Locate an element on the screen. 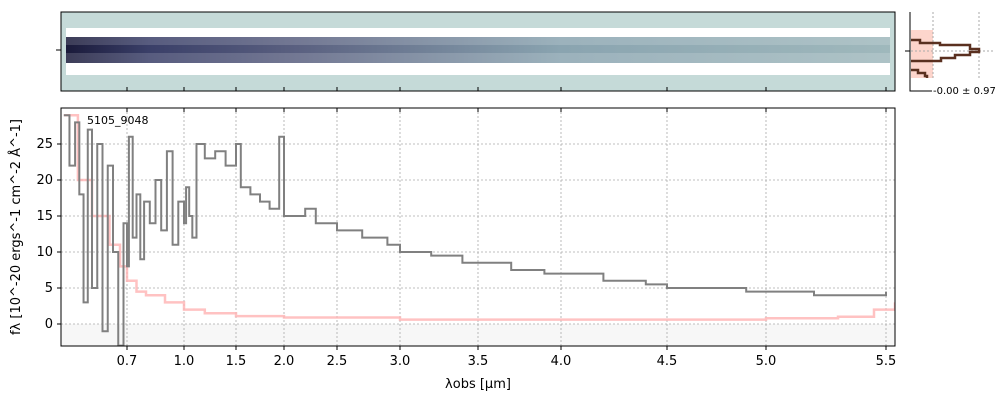 The image size is (1000, 400). 2d-trace-core is located at coordinates (478, 49).